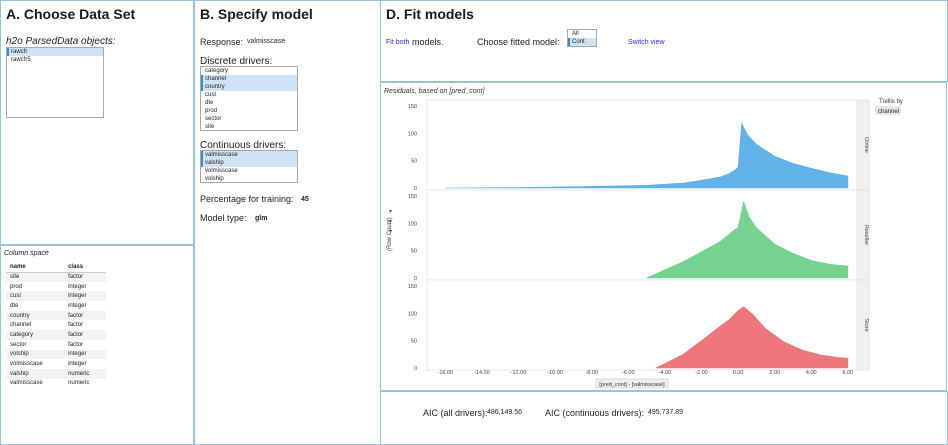  I want to click on x-tick-label: 6.00, so click(847, 373).